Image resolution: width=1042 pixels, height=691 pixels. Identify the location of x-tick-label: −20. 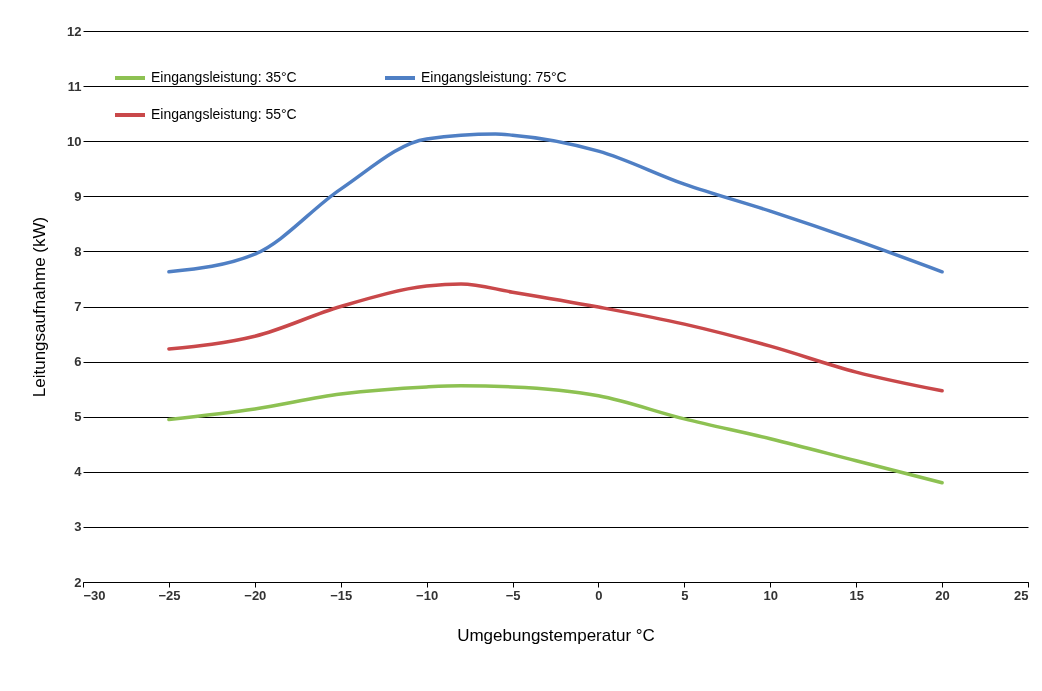
(255, 595).